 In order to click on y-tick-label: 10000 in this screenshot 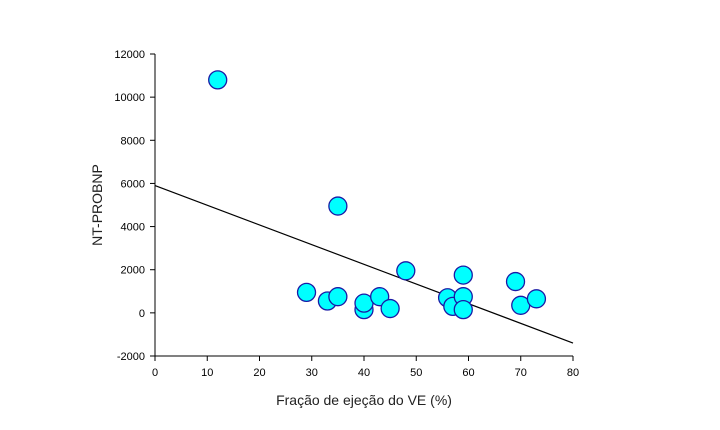, I will do `click(129, 98)`.